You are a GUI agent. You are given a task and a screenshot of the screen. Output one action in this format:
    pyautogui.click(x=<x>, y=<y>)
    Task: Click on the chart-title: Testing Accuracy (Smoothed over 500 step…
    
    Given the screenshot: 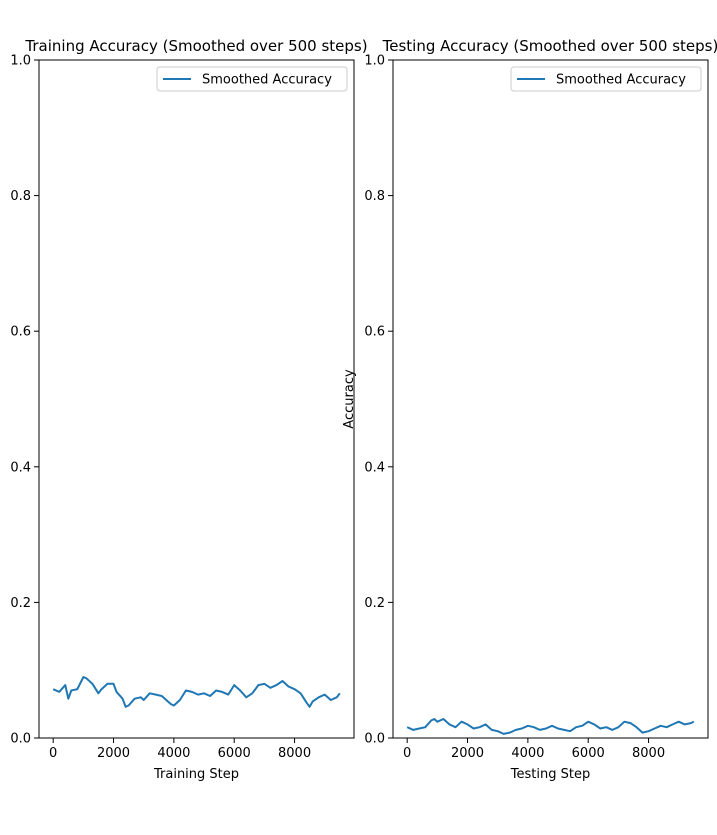 What is the action you would take?
    pyautogui.click(x=549, y=46)
    